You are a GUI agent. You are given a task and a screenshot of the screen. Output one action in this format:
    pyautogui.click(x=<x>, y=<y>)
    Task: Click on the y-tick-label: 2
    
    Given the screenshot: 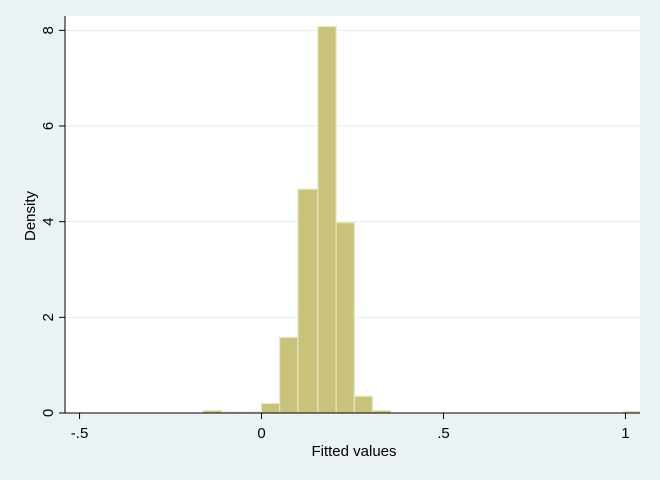 What is the action you would take?
    pyautogui.click(x=48, y=317)
    